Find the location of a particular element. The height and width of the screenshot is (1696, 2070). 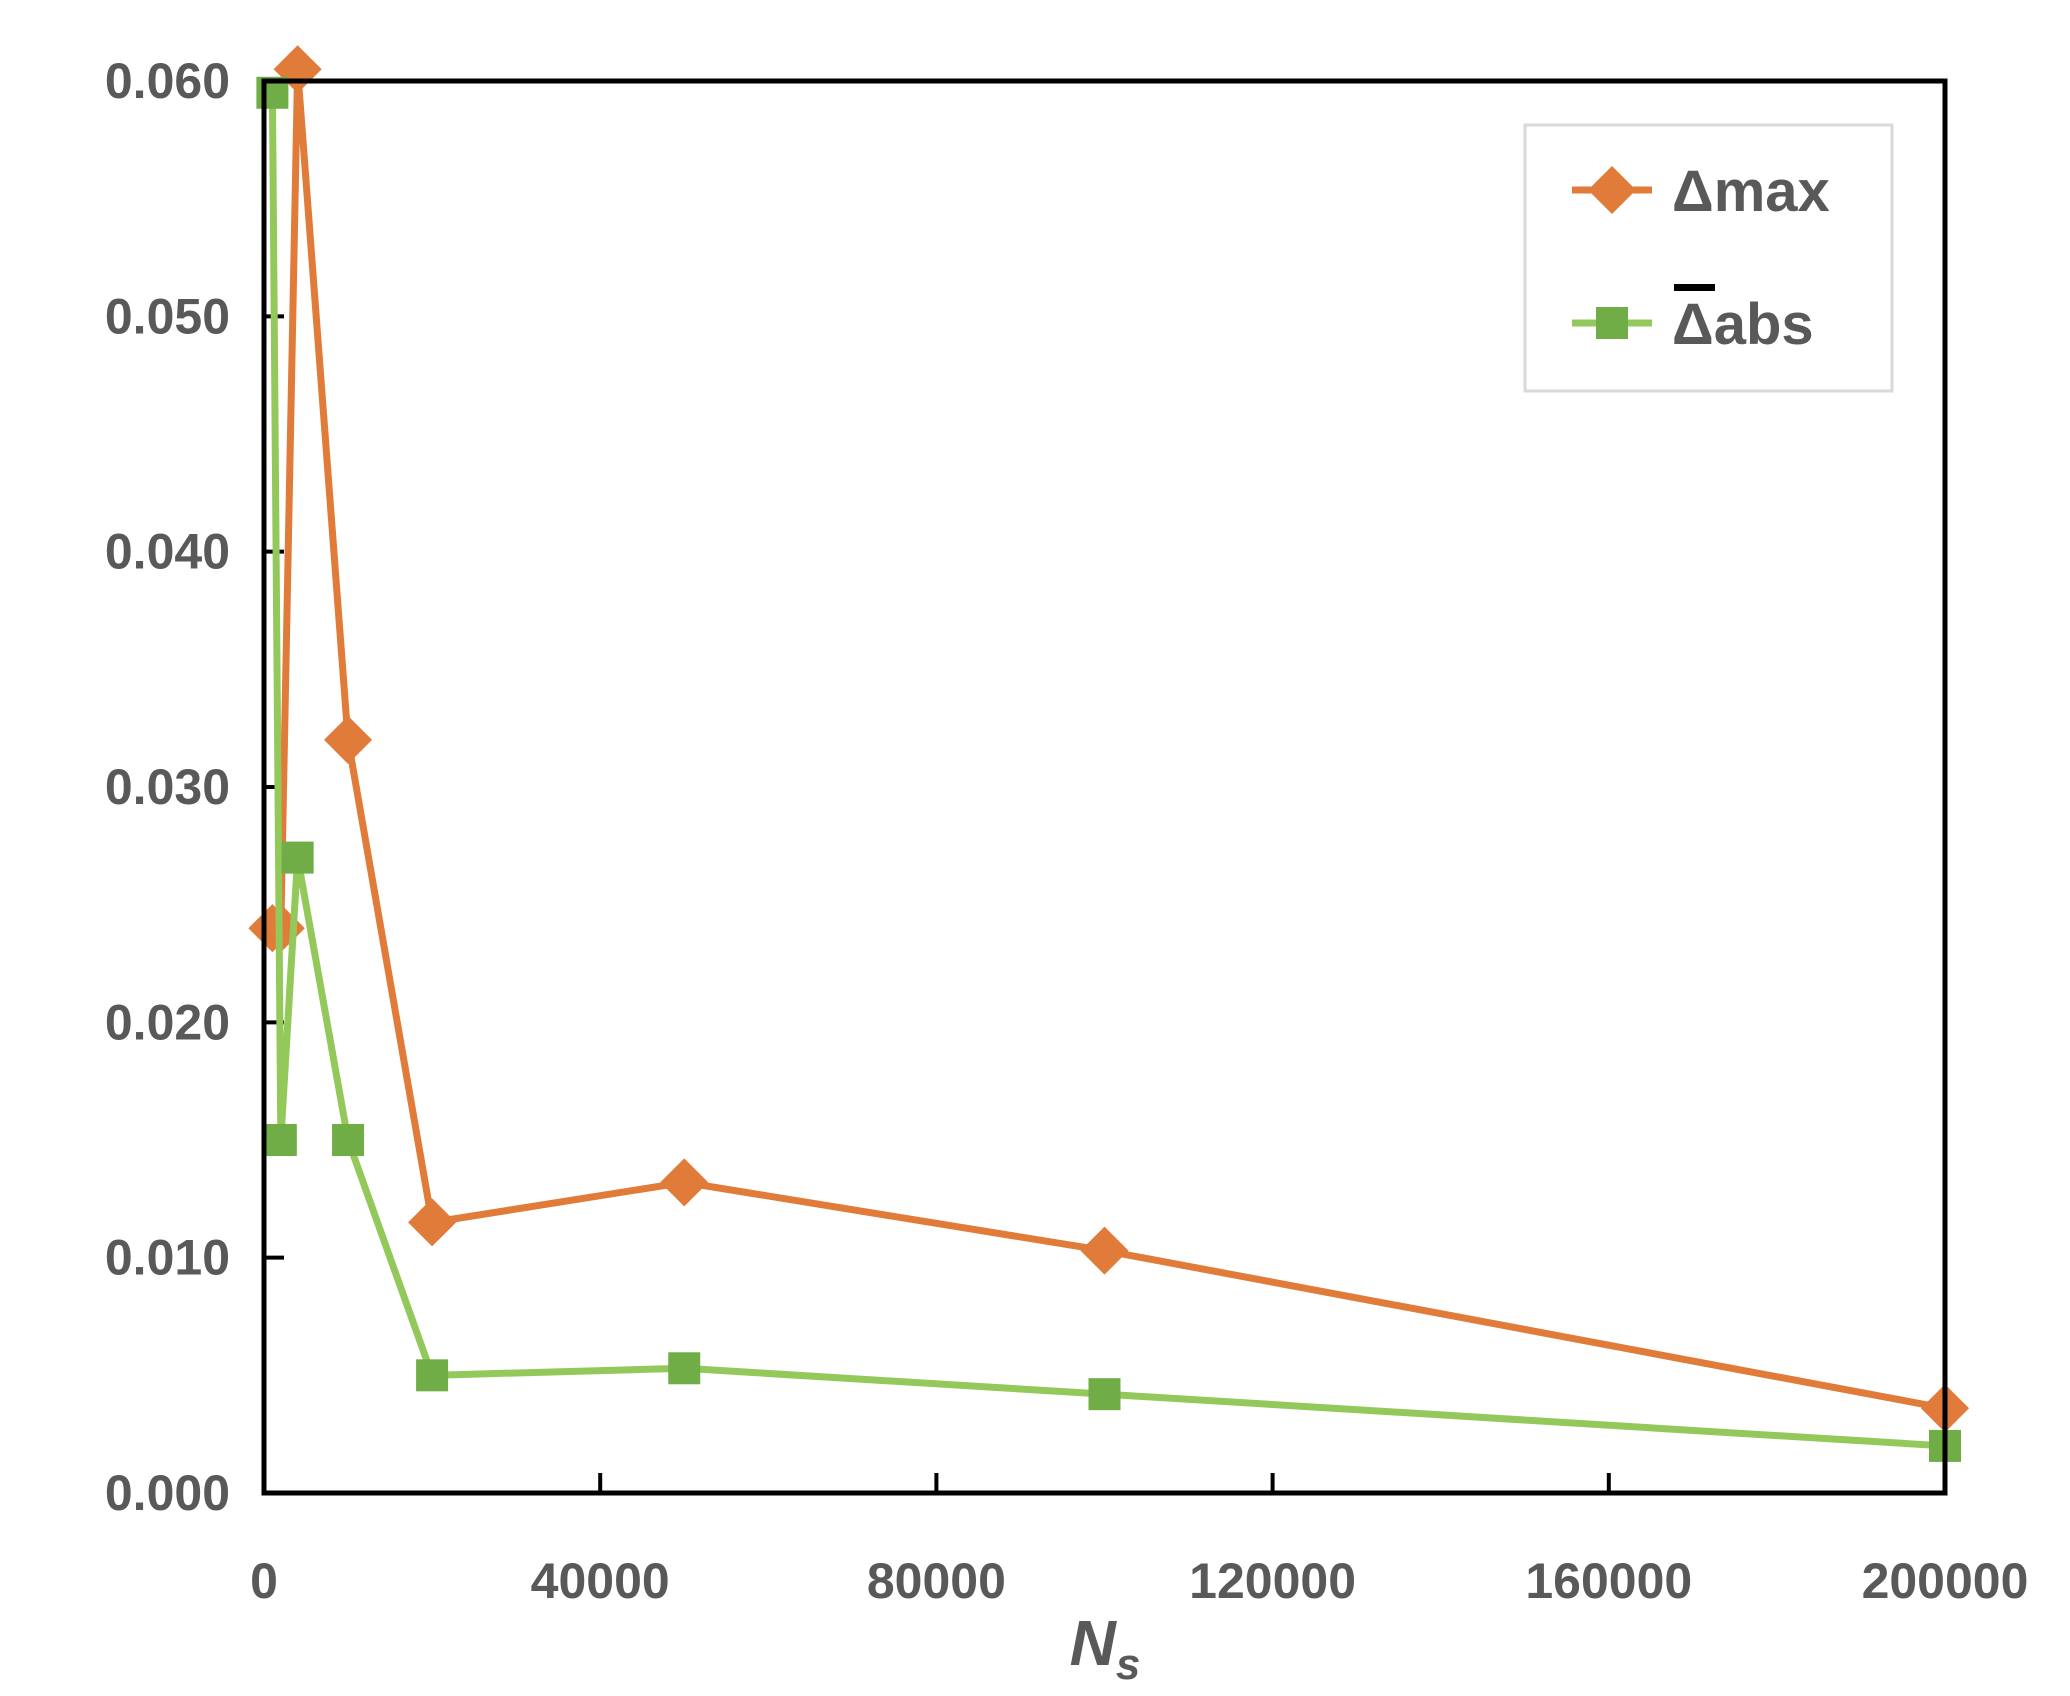

legend: Δmax Δabs is located at coordinates (1708, 258).